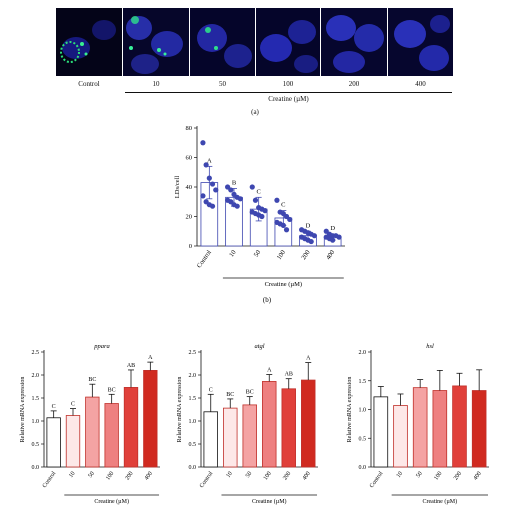 This screenshot has height=513, width=514. I want to click on tile-label-50: 50, so click(222, 84).